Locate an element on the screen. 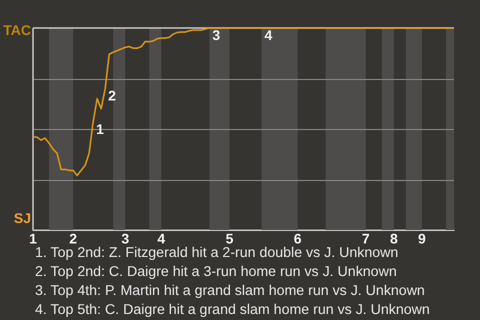 The height and width of the screenshot is (320, 480). x-tick-label: 9 is located at coordinates (422, 238).